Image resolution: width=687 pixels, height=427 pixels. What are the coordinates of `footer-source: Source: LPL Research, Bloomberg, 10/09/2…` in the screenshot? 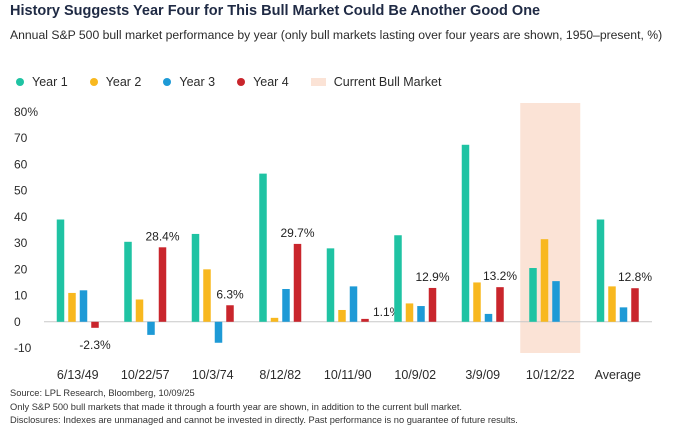 It's located at (102, 393).